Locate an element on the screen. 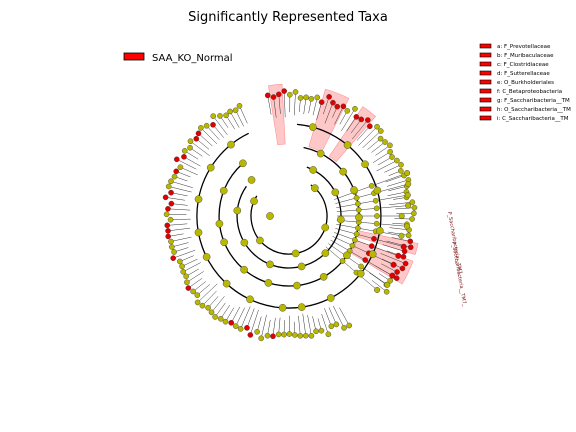 Image resolution: width=576 pixels, height=432 pixels. group-legend-swatch is located at coordinates (134, 56).